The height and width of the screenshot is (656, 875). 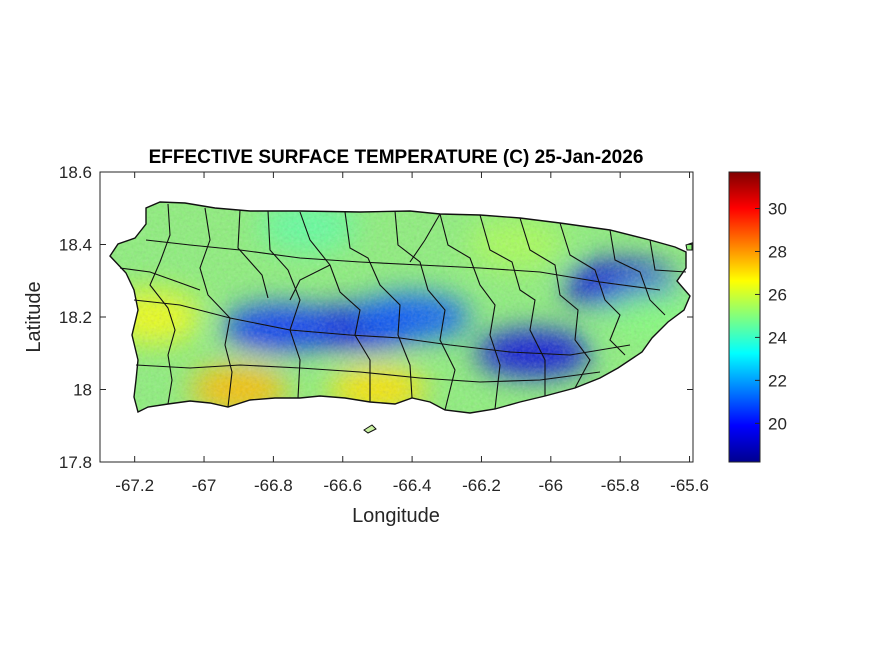 I want to click on colorbar, so click(x=744, y=317).